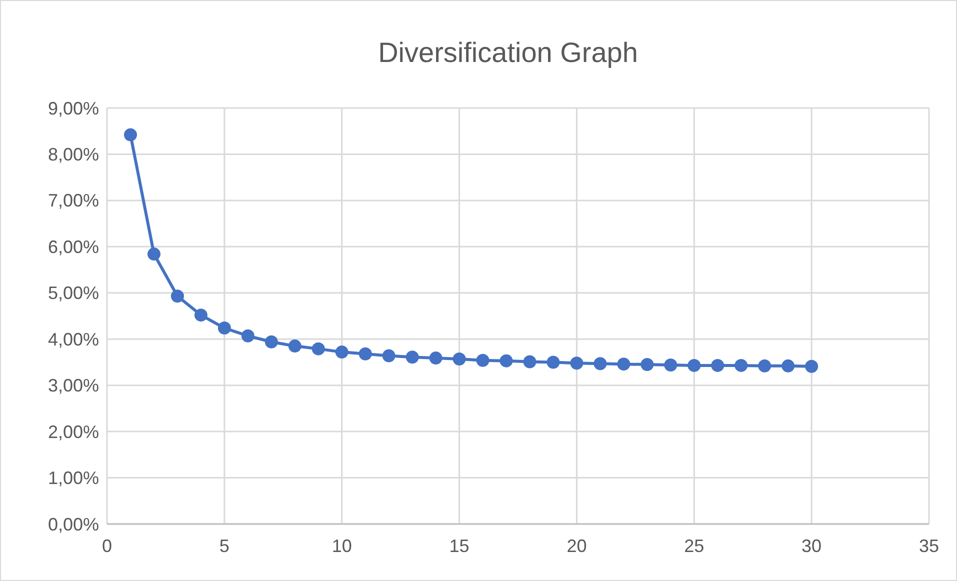  What do you see at coordinates (73, 293) in the screenshot?
I see `y-tick-label: 5,00%` at bounding box center [73, 293].